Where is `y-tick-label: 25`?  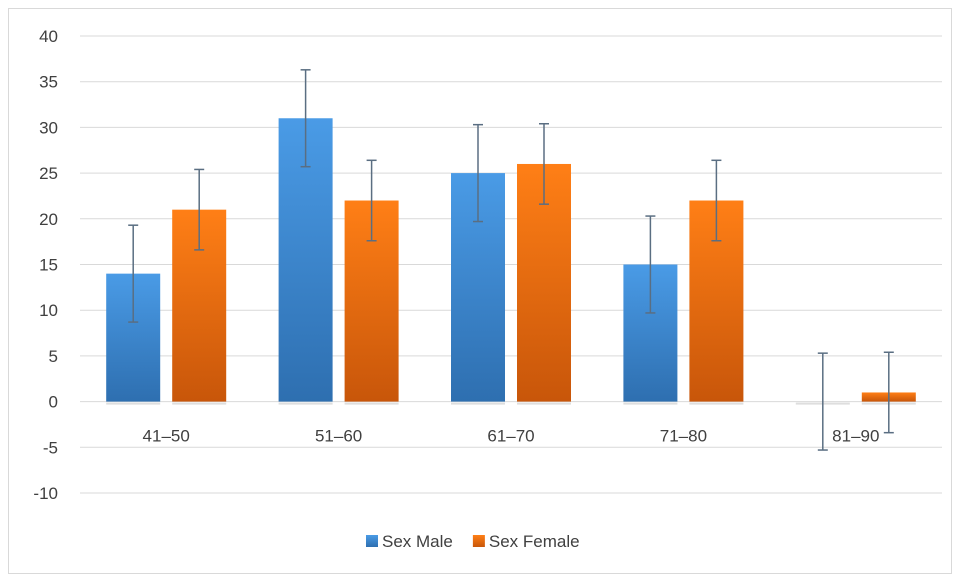
y-tick-label: 25 is located at coordinates (48, 173).